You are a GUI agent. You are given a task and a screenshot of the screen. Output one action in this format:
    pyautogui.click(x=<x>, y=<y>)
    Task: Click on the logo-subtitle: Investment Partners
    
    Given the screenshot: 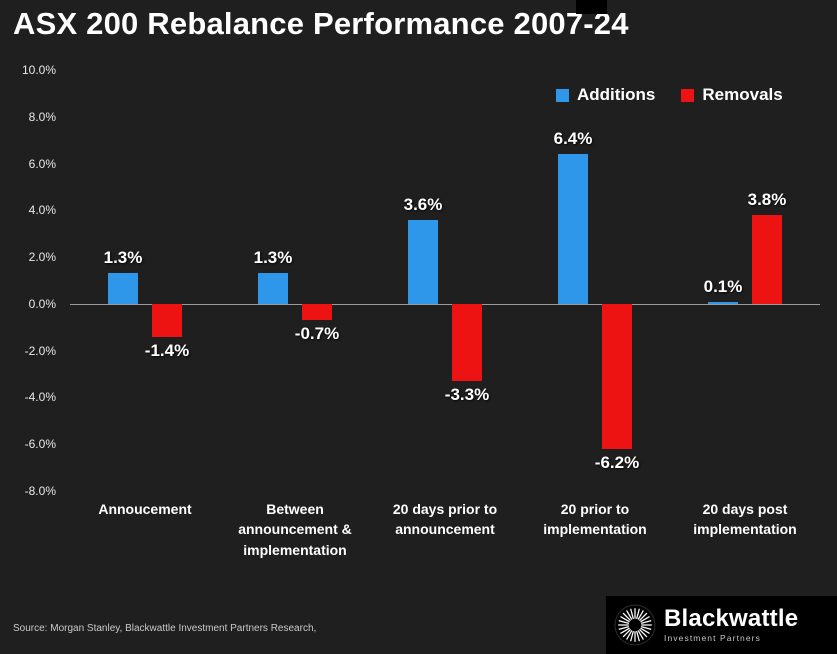 What is the action you would take?
    pyautogui.click(x=712, y=638)
    